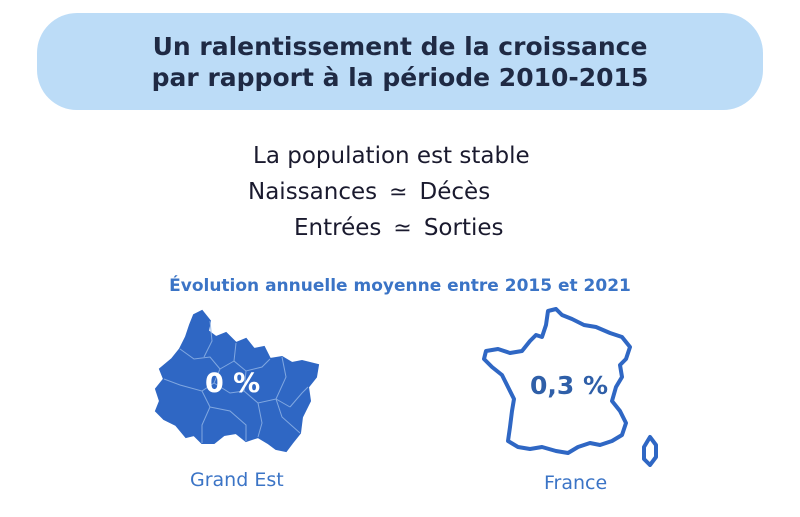  Describe the element at coordinates (650, 451) in the screenshot. I see `corsica-outline` at that location.